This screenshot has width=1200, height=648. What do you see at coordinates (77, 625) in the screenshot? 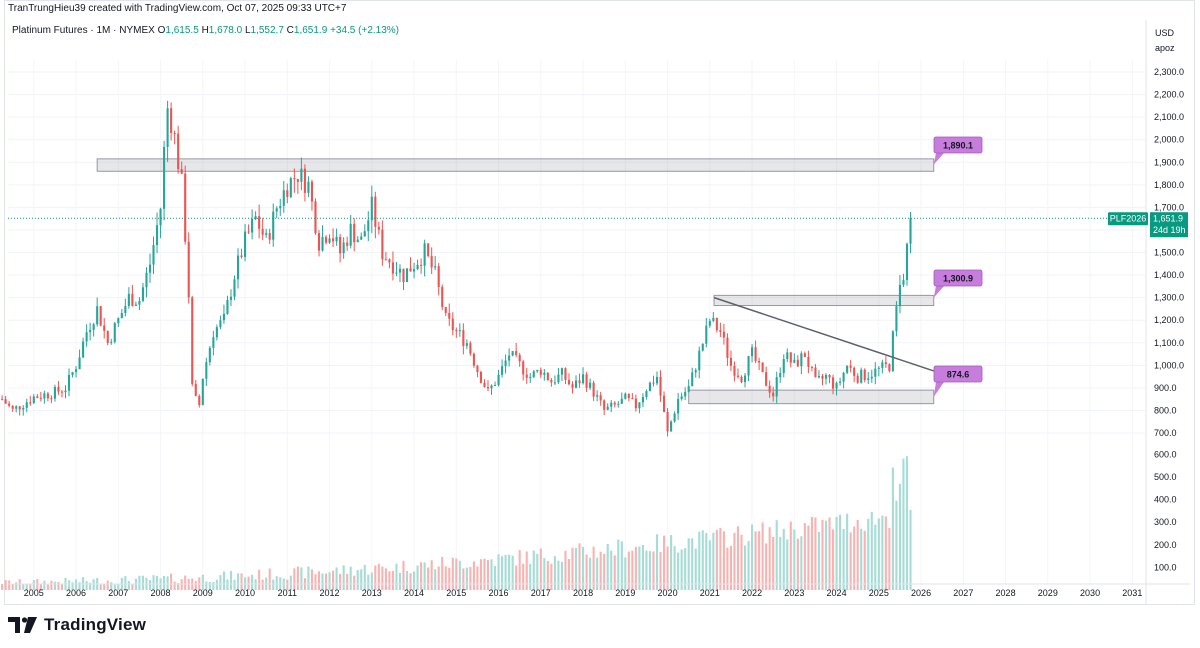
I see `tradingview-logo: TradingView` at bounding box center [77, 625].